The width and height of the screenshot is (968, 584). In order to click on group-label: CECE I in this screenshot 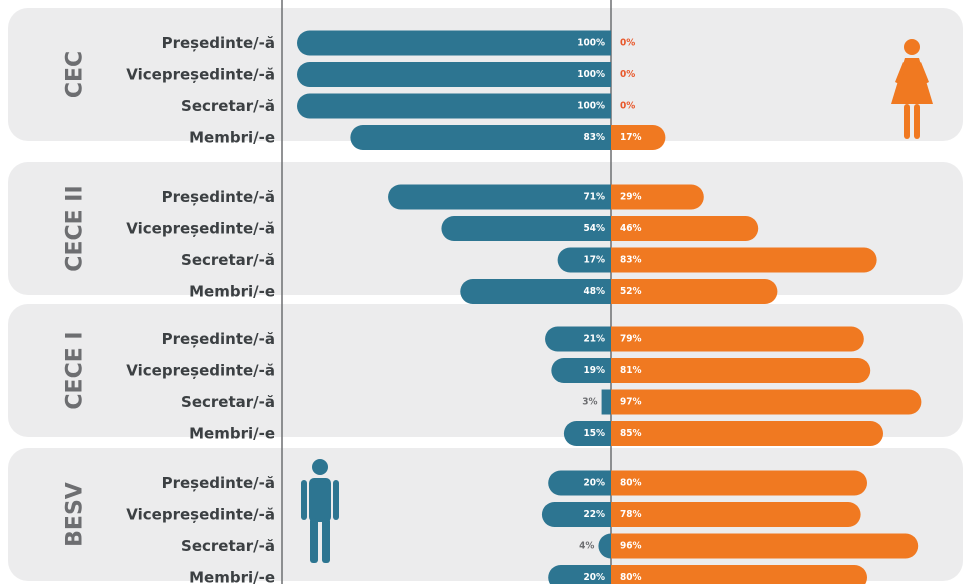, I will do `click(75, 370)`.